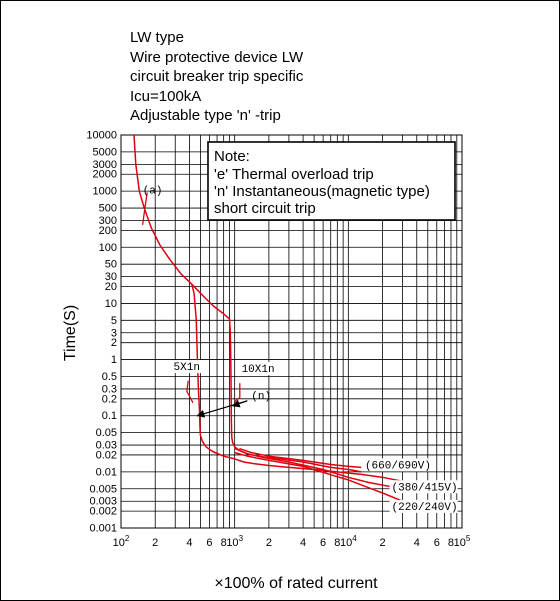  Describe the element at coordinates (300, 458) in the screenshot. I see `curve-v660` at that location.